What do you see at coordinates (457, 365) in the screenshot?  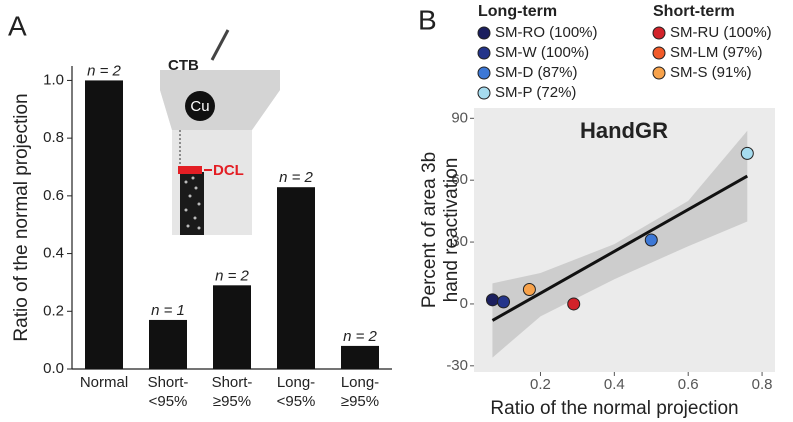 I see `y-tick-label: -30` at bounding box center [457, 365].